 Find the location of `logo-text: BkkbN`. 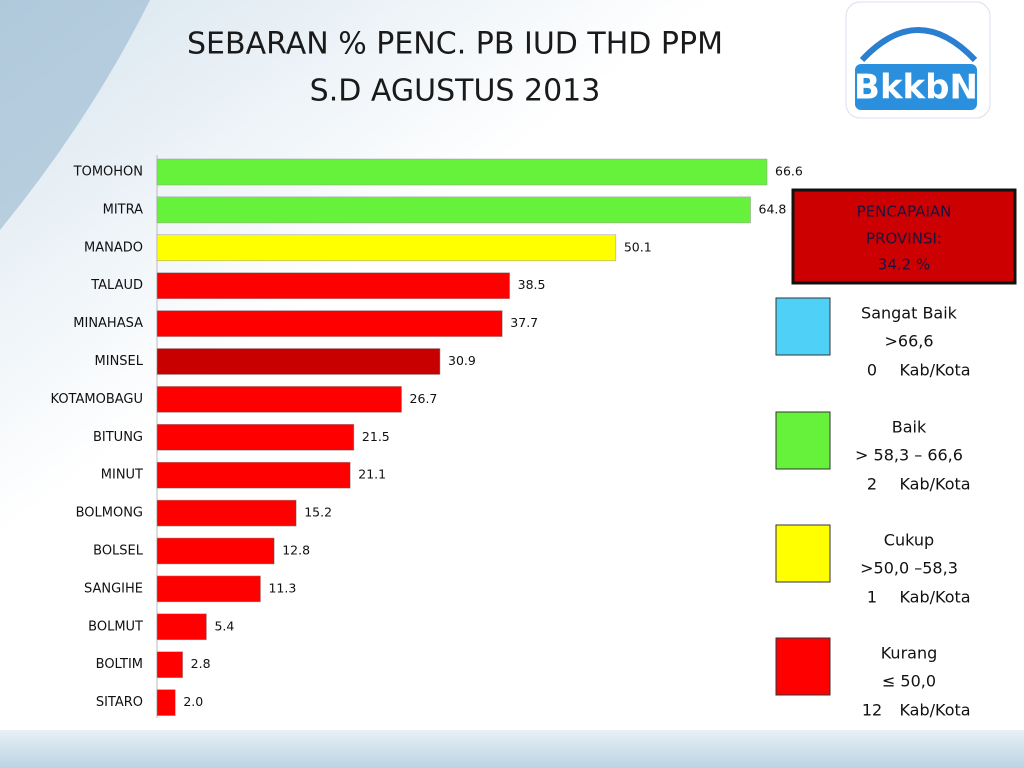

logo-text: BkkbN is located at coordinates (916, 88).